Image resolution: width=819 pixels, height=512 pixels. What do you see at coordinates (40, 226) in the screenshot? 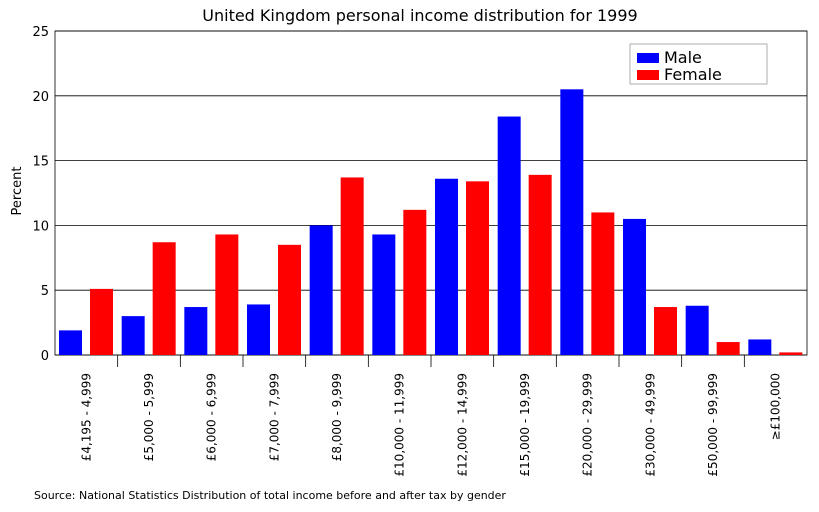
I see `y-tick-label: 10` at bounding box center [40, 226].